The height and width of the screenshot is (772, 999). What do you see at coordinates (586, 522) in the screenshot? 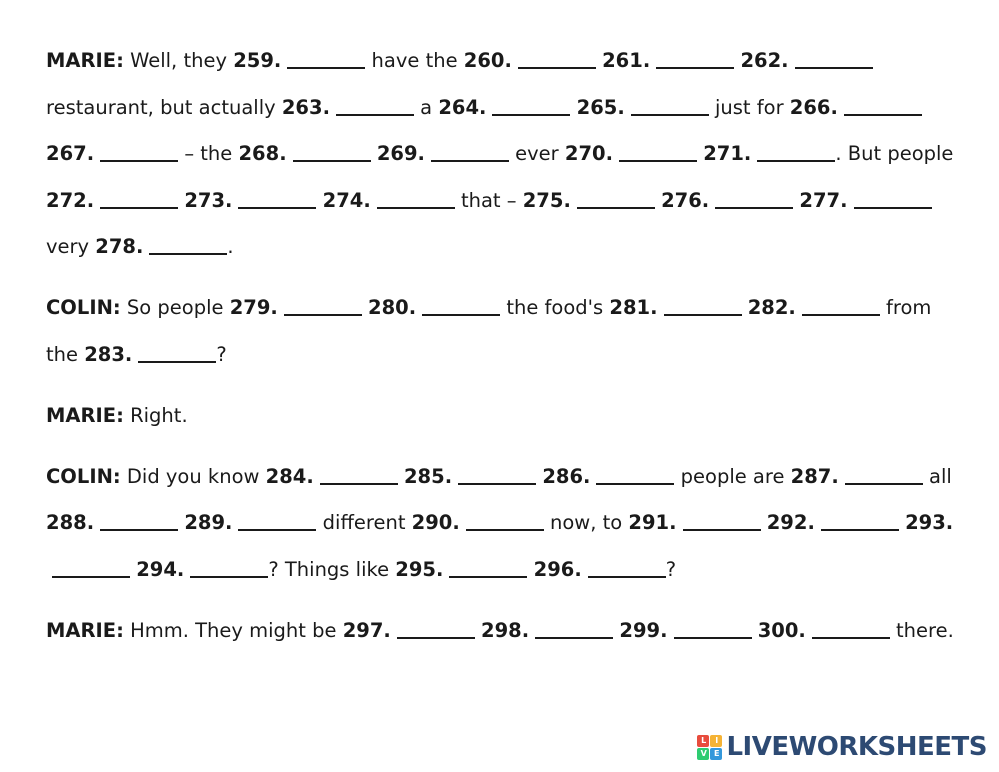
I see `dialogue-text: now, to` at bounding box center [586, 522].